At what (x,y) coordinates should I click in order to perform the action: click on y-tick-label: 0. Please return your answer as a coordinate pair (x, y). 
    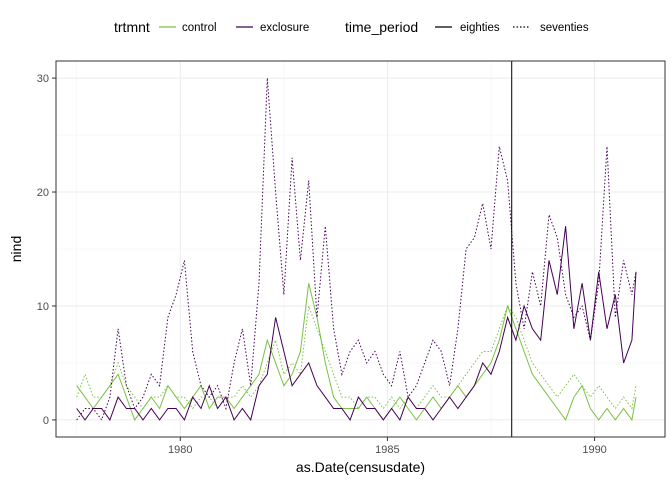
    Looking at the image, I should click on (46, 421).